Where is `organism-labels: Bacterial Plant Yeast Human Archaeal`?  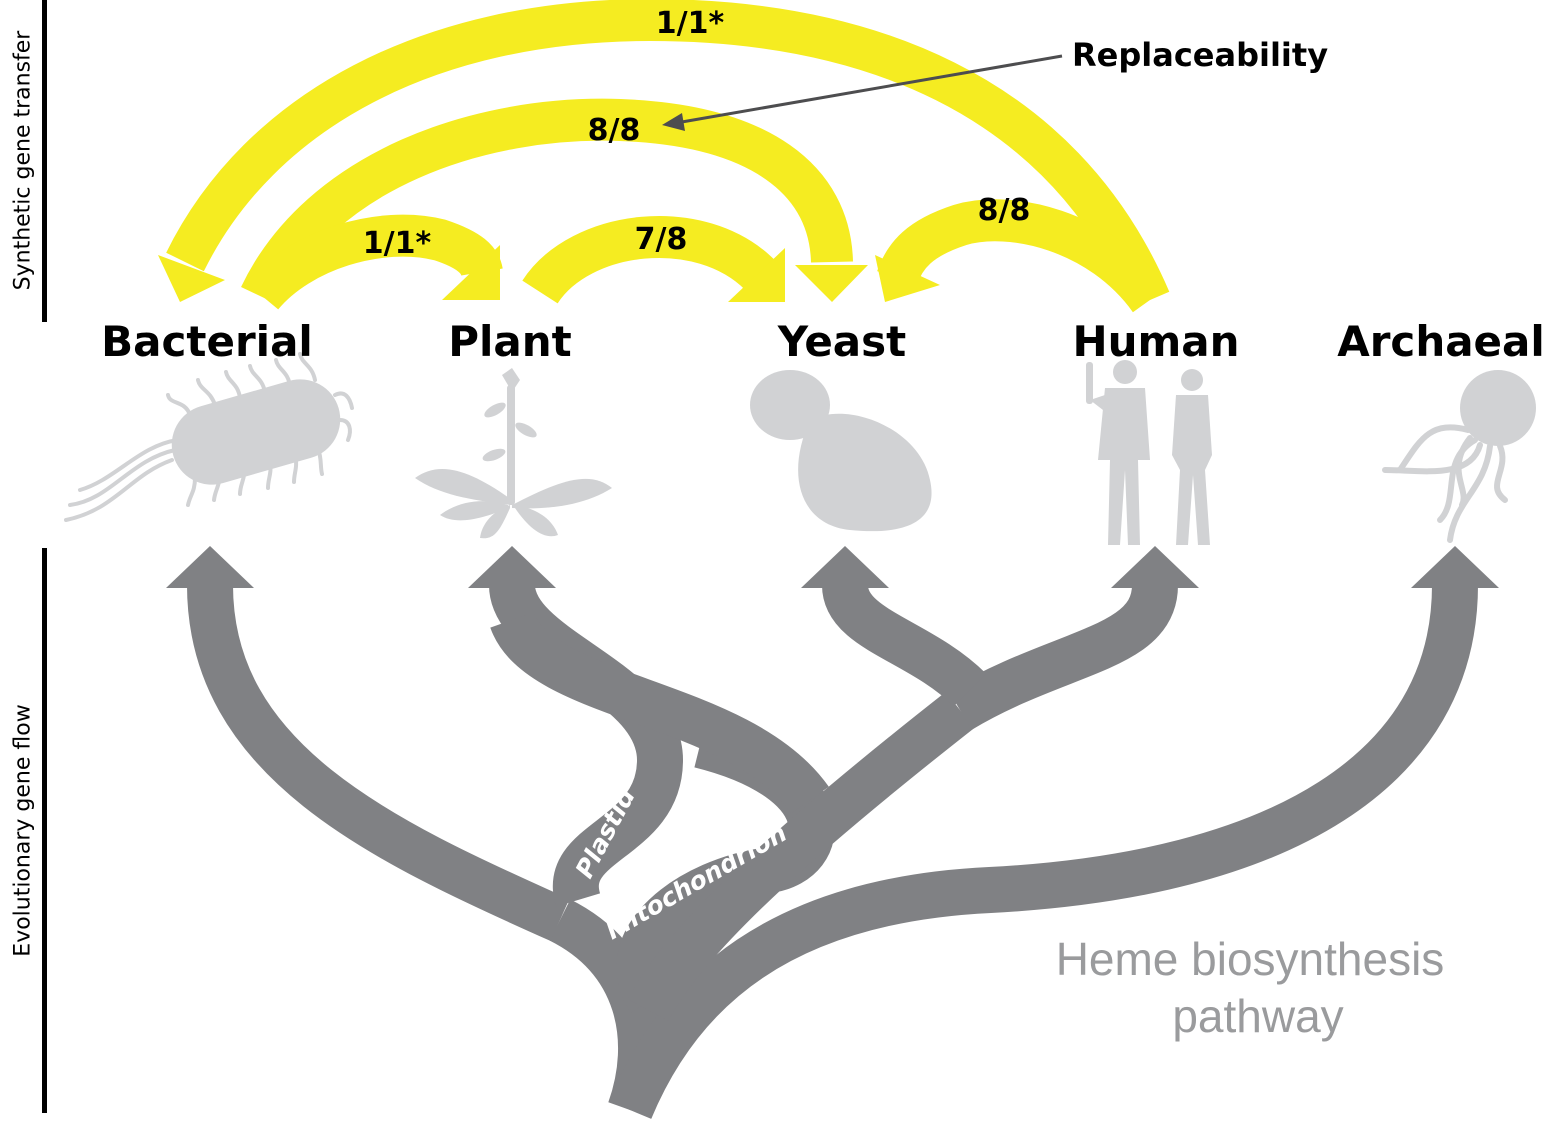 organism-labels: Bacterial Plant Yeast Human Archaeal is located at coordinates (823, 341).